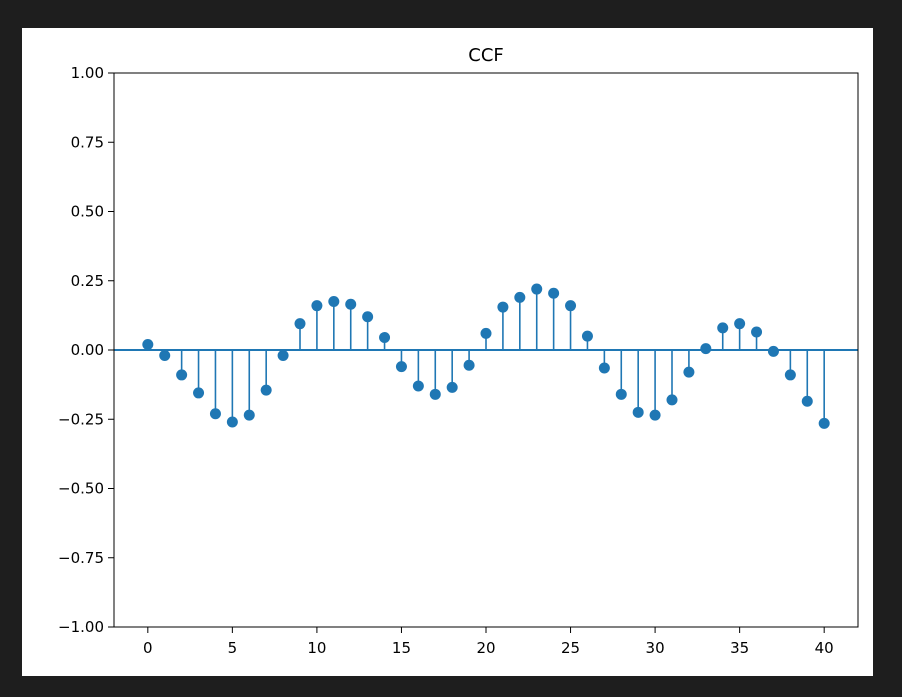  What do you see at coordinates (87, 142) in the screenshot?
I see `y-tick-label: 0.75` at bounding box center [87, 142].